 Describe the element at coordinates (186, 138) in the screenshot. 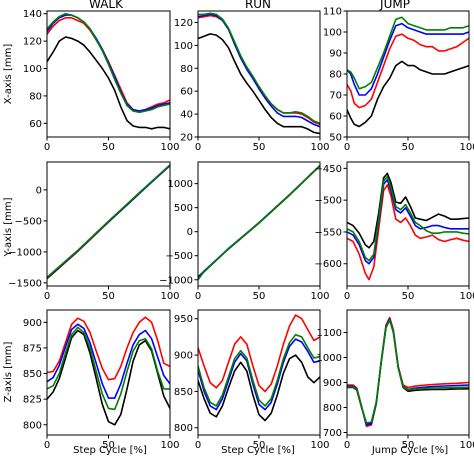

I see `y-tick-label: 20` at that location.